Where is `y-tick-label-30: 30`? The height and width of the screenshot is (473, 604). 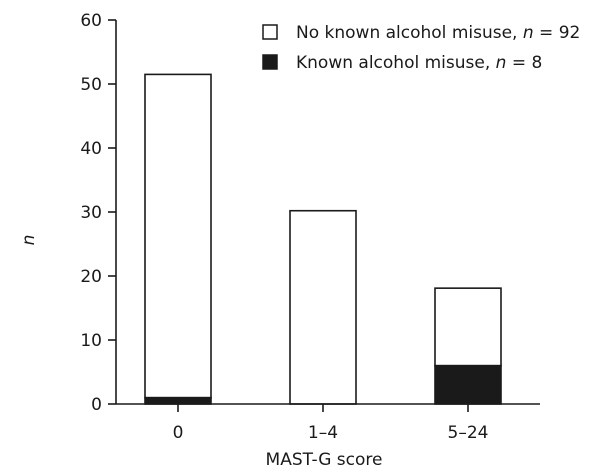
y-tick-label-30: 30 is located at coordinates (91, 213).